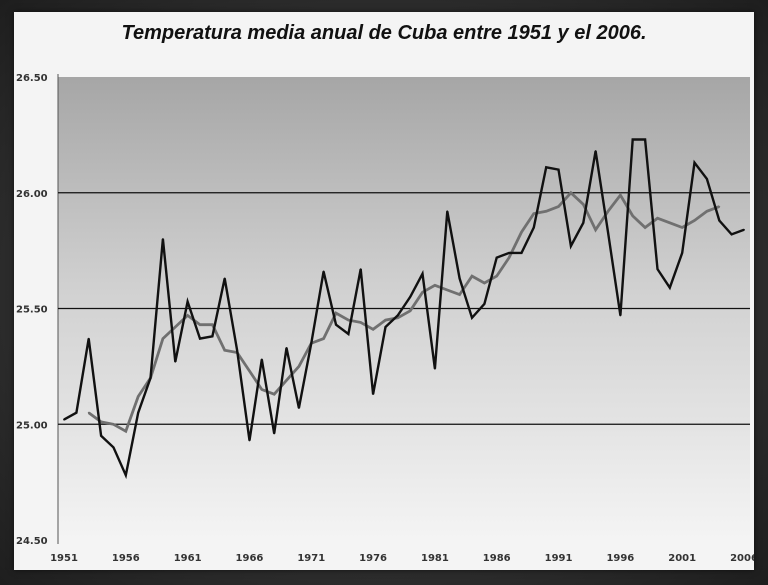 Image resolution: width=768 pixels, height=585 pixels. Describe the element at coordinates (559, 558) in the screenshot. I see `x-tick-label: 1991` at that location.